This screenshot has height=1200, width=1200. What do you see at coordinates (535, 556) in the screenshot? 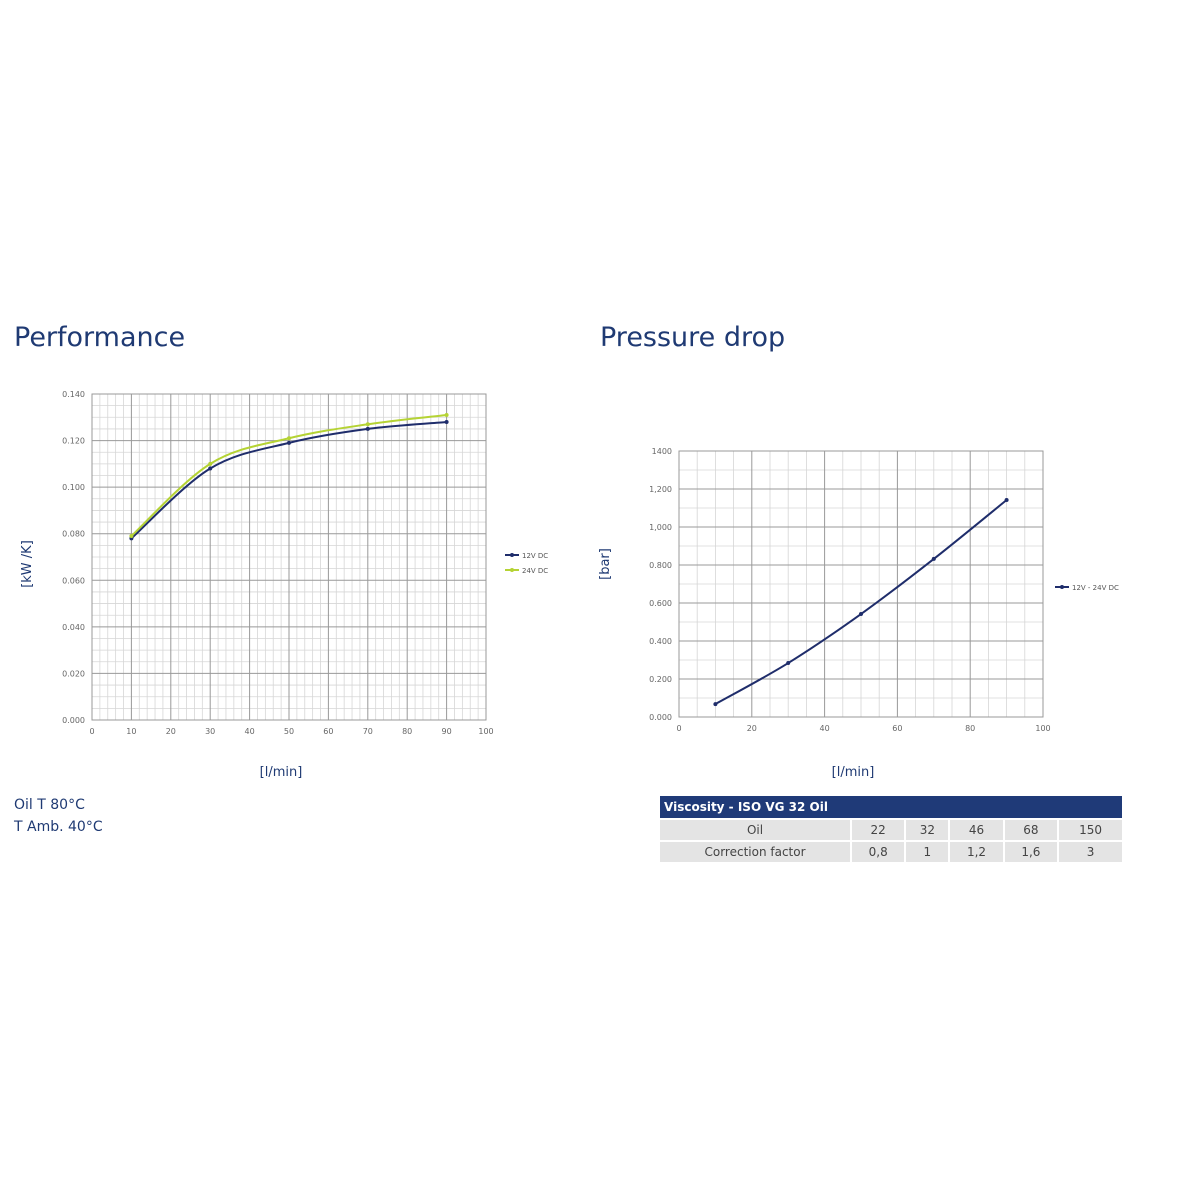
I see `legend-label: 12V DC` at bounding box center [535, 556].